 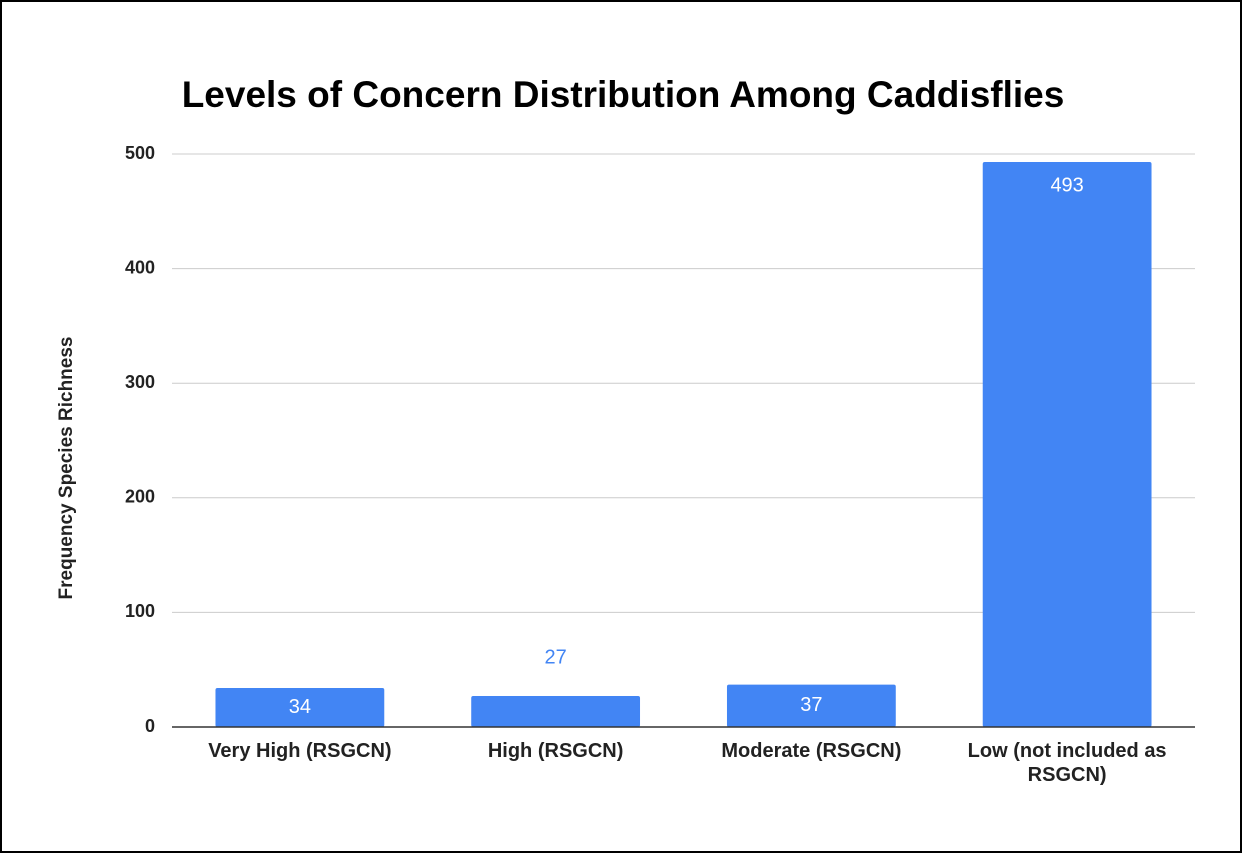 What do you see at coordinates (66, 468) in the screenshot?
I see `y-axis-label: Frequency Species Richness` at bounding box center [66, 468].